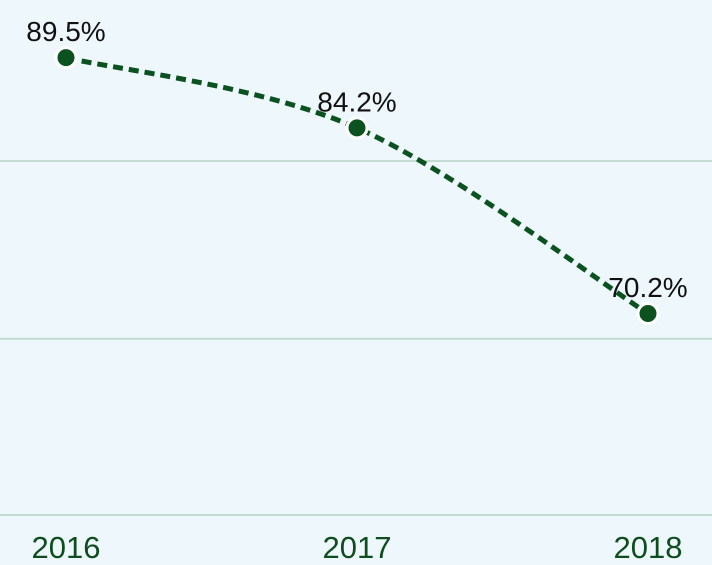  Describe the element at coordinates (65, 31) in the screenshot. I see `data-label: 89.5%` at that location.